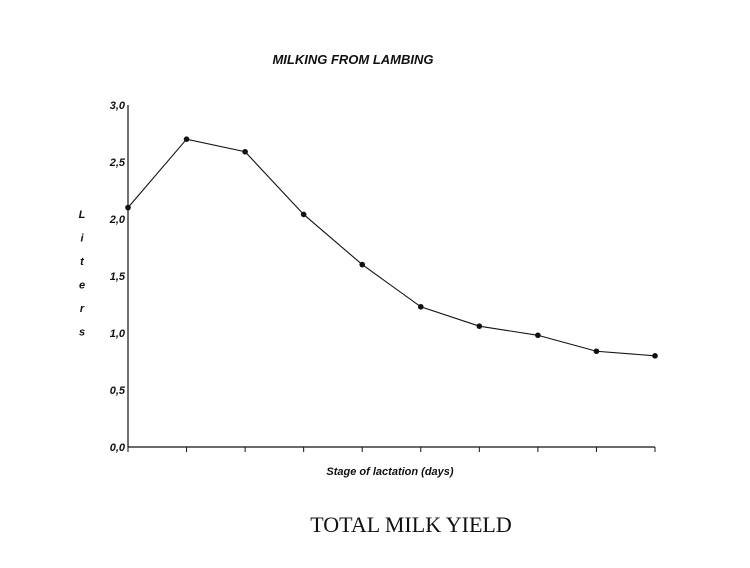  Describe the element at coordinates (82, 286) in the screenshot. I see `y-label-char: e` at that location.